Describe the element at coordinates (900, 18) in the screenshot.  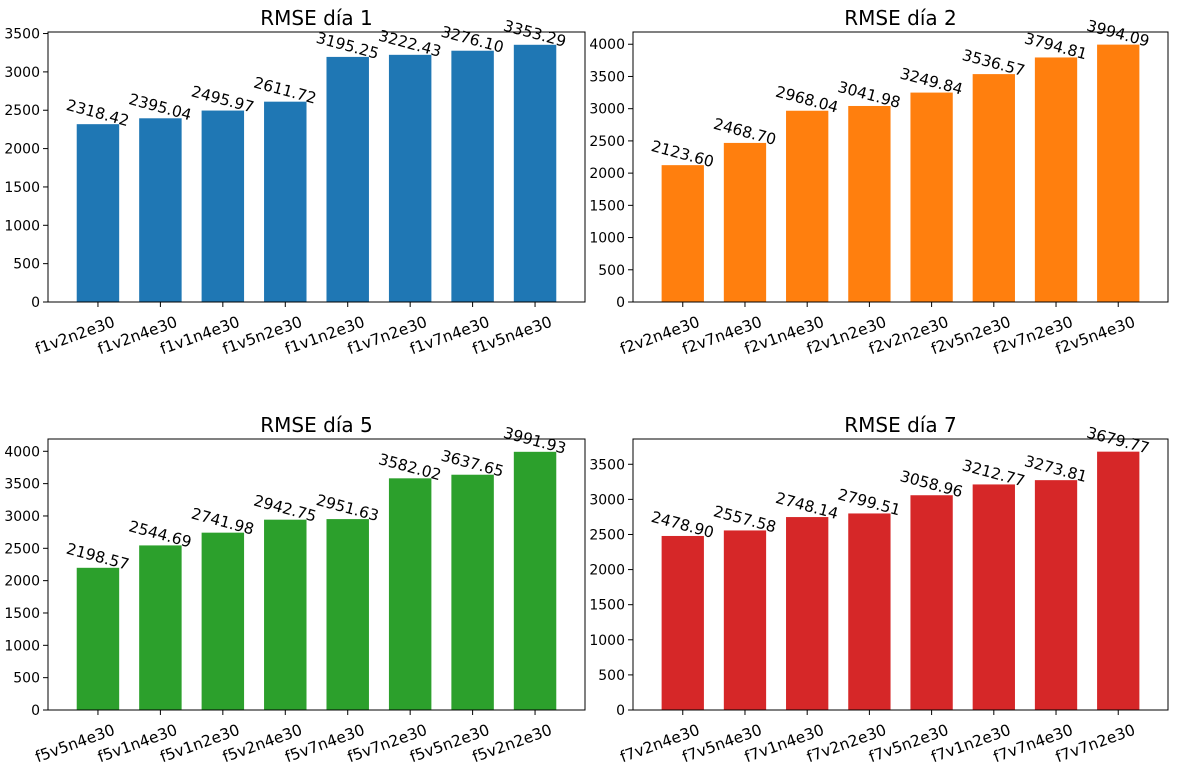
I see `chart-title: RMSE día 2` at that location.